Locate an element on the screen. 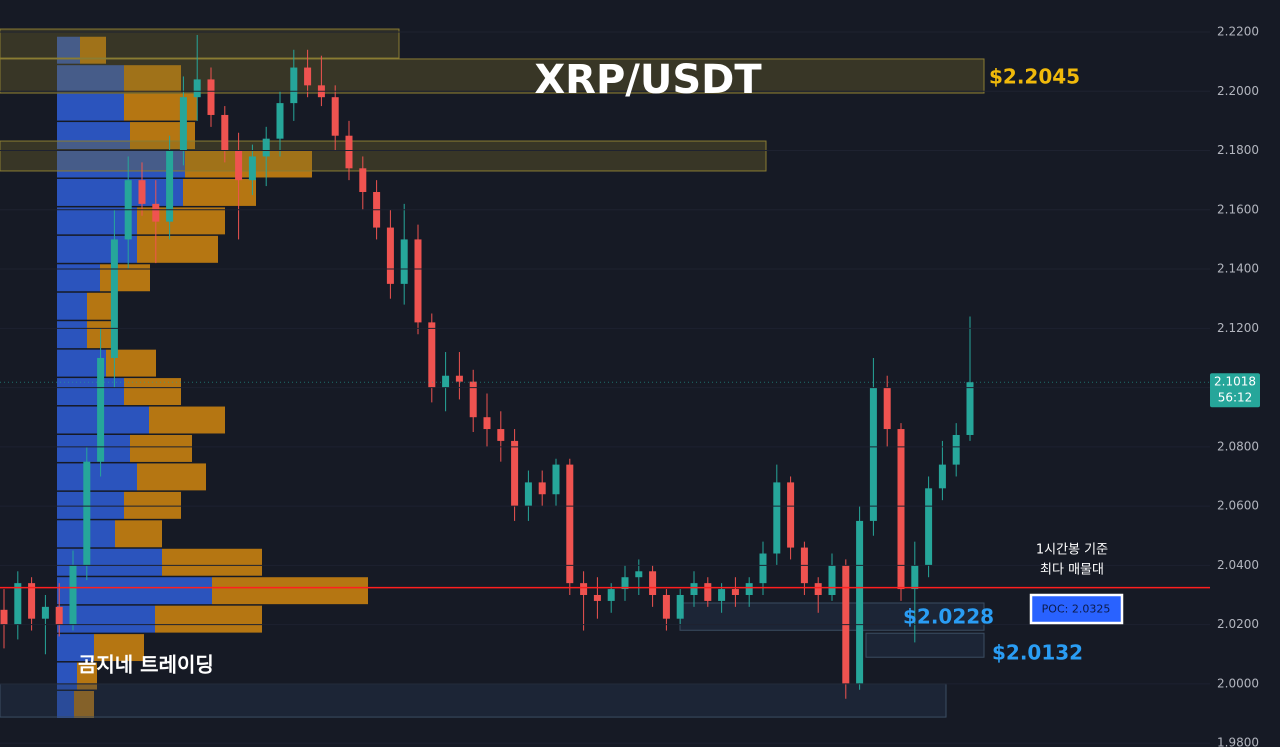 The height and width of the screenshot is (747, 1280). poc-note: 최다 매물대 is located at coordinates (1072, 570).